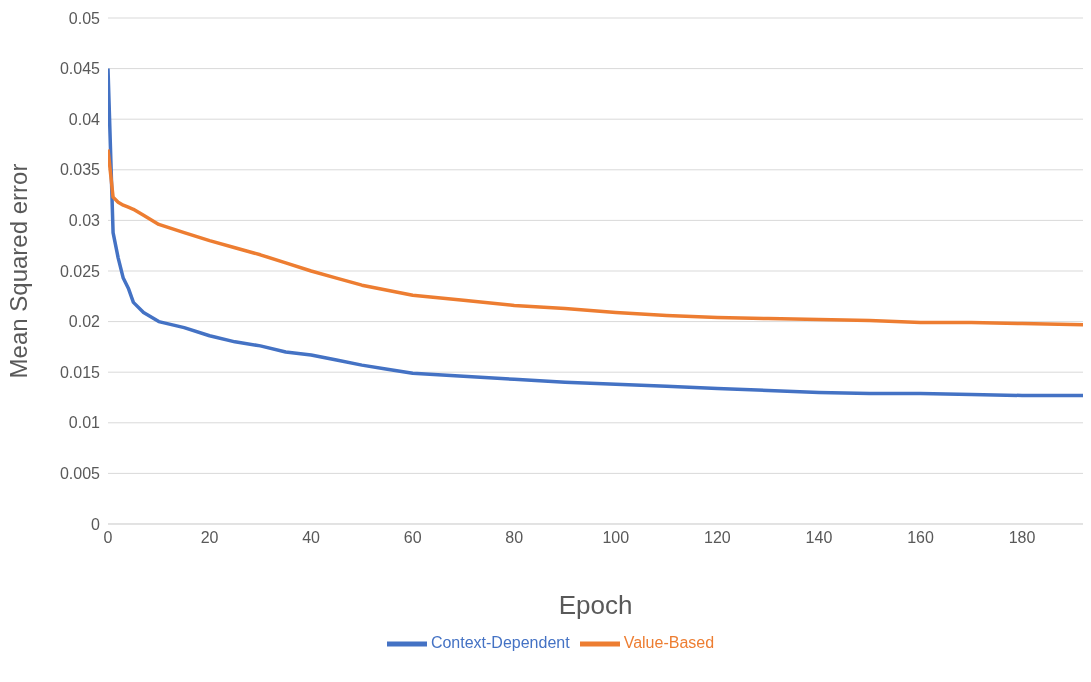  I want to click on y-tick-label: 0, so click(96, 524).